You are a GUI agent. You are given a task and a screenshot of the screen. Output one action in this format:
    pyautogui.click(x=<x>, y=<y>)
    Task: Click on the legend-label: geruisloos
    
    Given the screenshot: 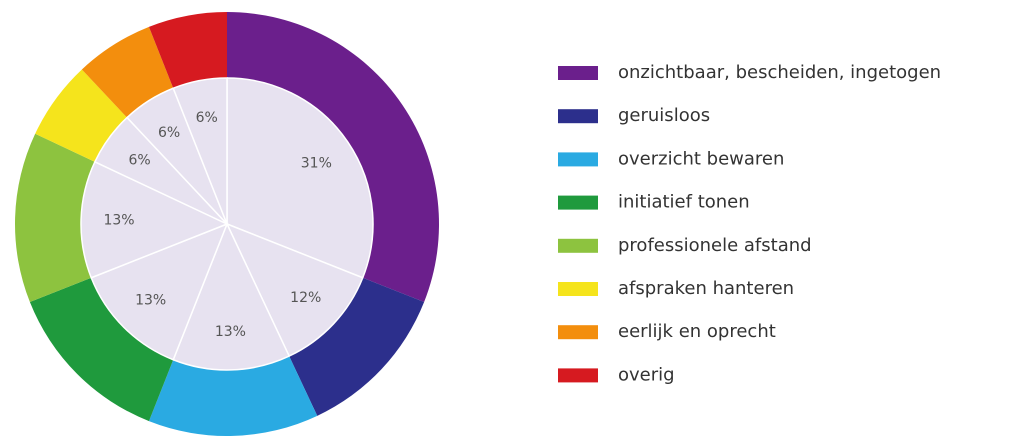 What is the action you would take?
    pyautogui.click(x=664, y=115)
    